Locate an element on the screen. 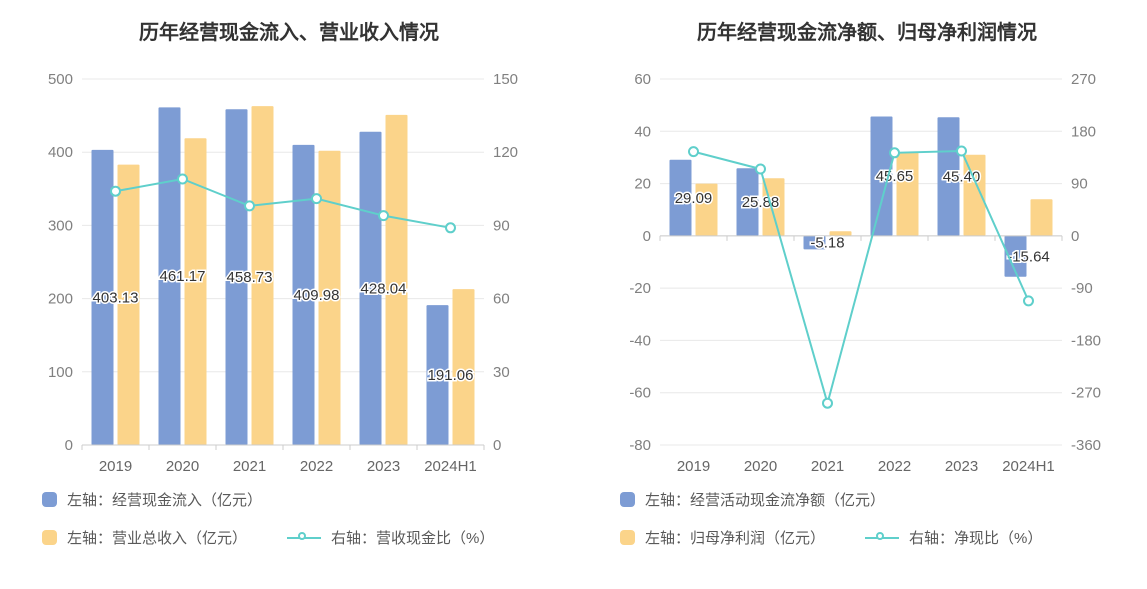  category-label: 2019 is located at coordinates (115, 466).